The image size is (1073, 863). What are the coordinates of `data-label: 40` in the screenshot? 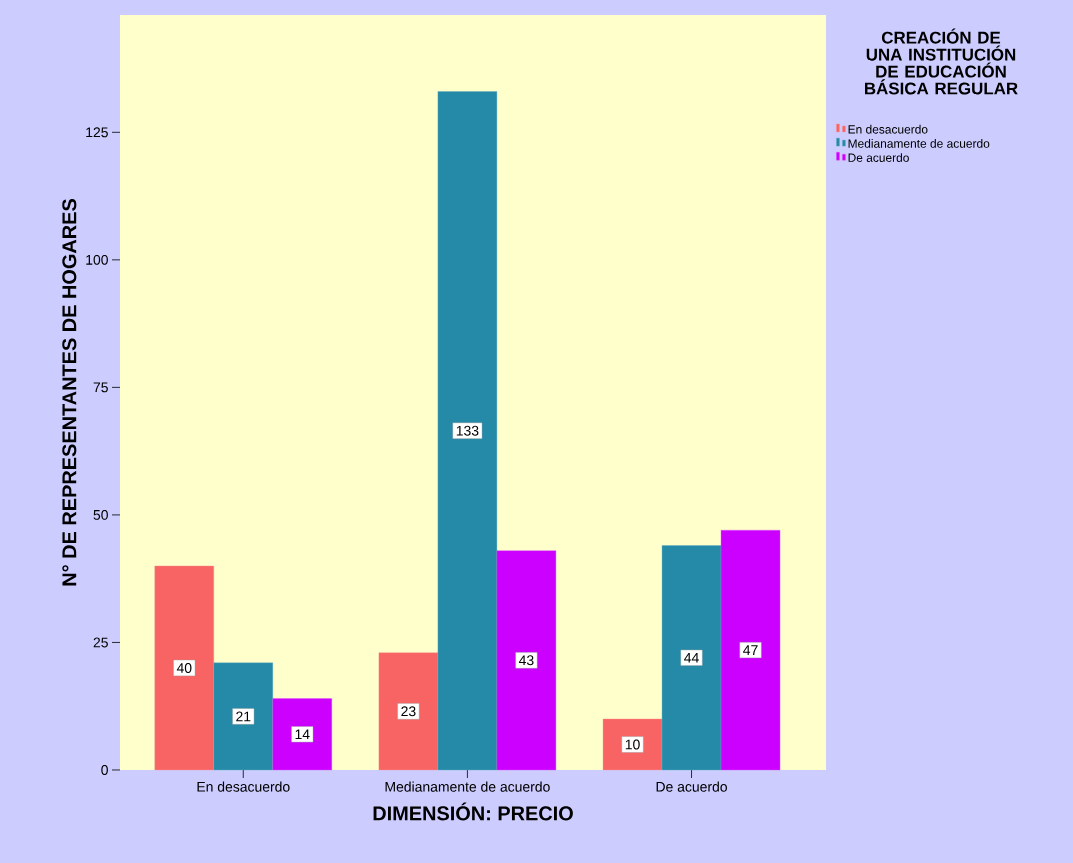 It's located at (184, 668).